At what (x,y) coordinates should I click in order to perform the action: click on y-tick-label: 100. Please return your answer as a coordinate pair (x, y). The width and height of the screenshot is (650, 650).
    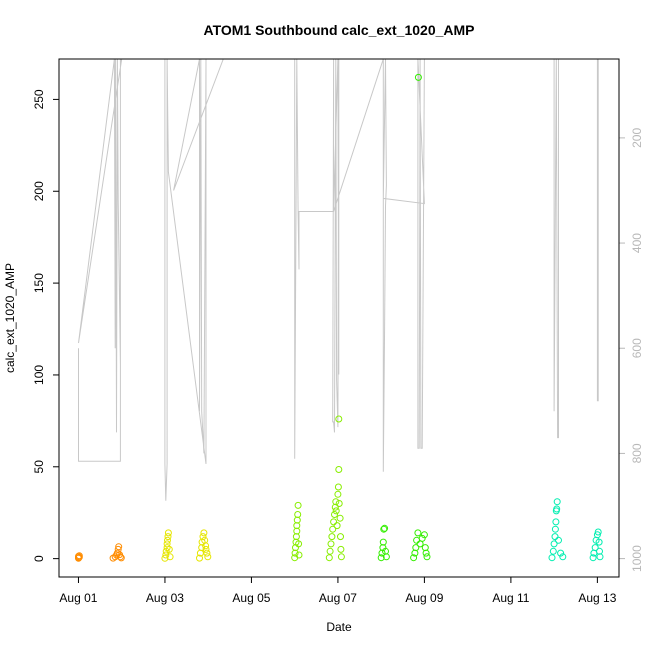
    Looking at the image, I should click on (39, 375).